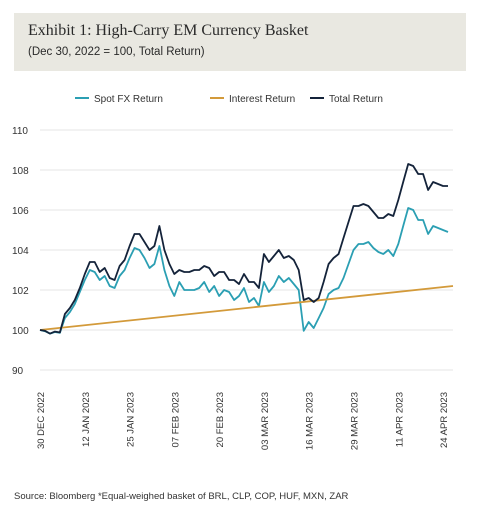  What do you see at coordinates (41, 420) in the screenshot?
I see `x-tick-label: 30 DEC 2022` at bounding box center [41, 420].